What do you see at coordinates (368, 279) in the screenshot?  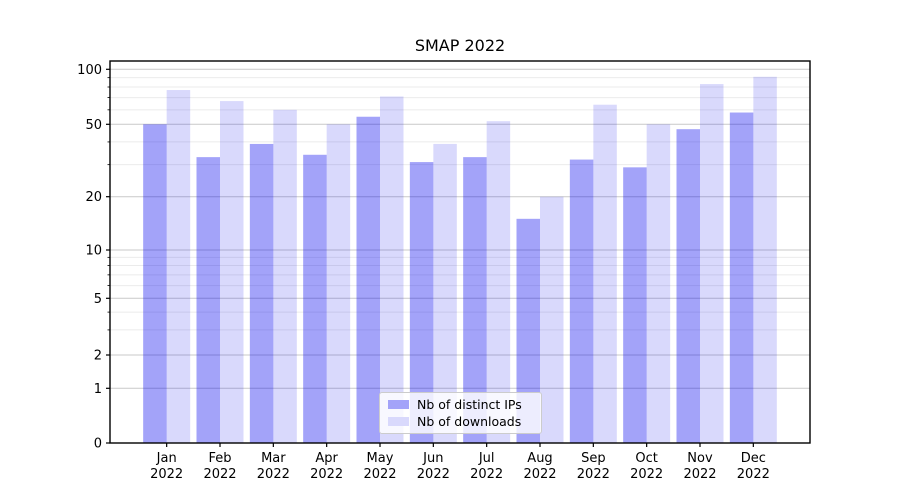 I see `bar-may-distinct-ips` at bounding box center [368, 279].